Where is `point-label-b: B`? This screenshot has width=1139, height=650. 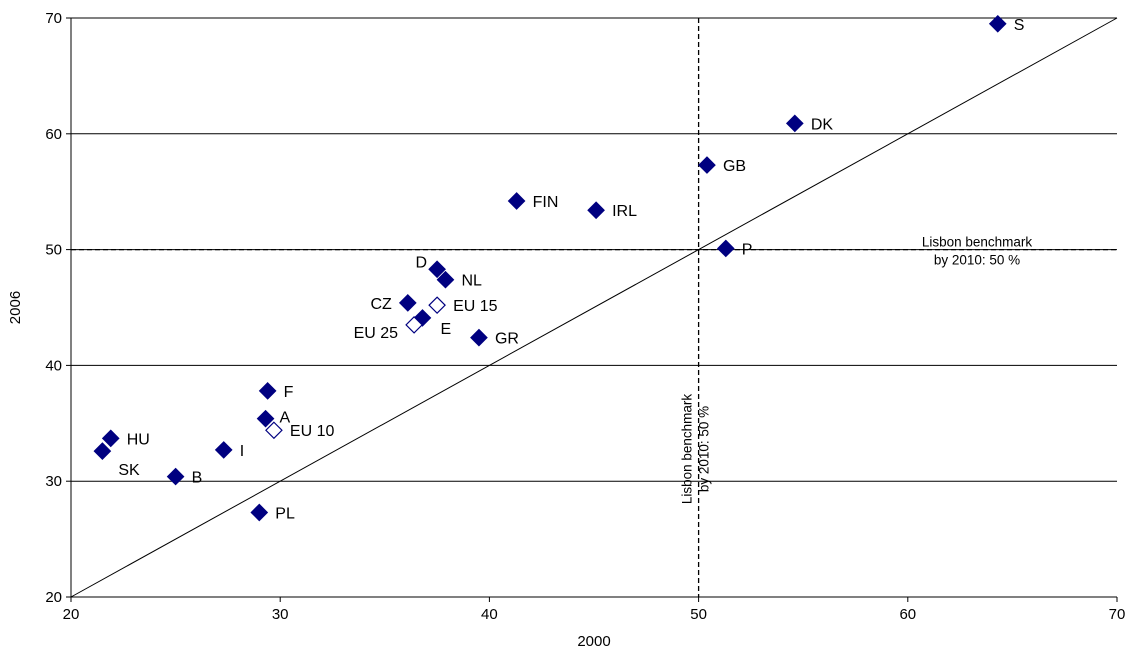
point-label-b: B is located at coordinates (197, 478).